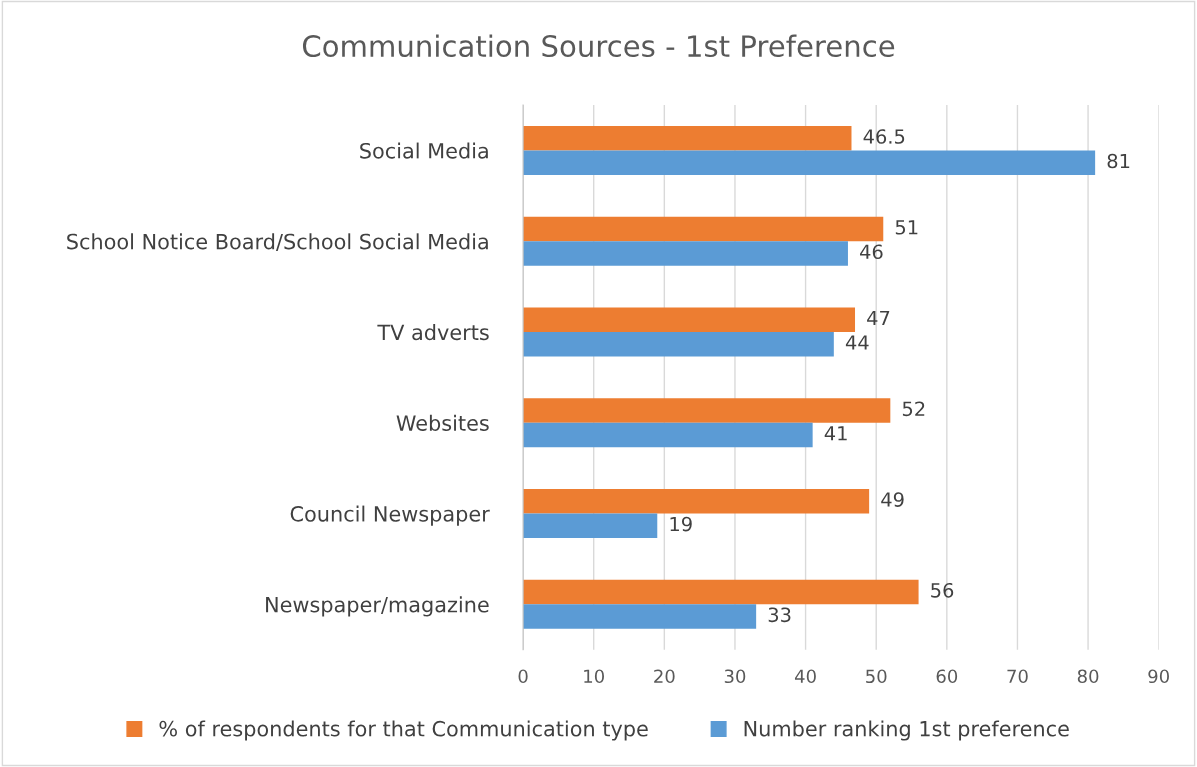  What do you see at coordinates (598, 46) in the screenshot?
I see `chart-title: Communication Sources - 1st Preference` at bounding box center [598, 46].